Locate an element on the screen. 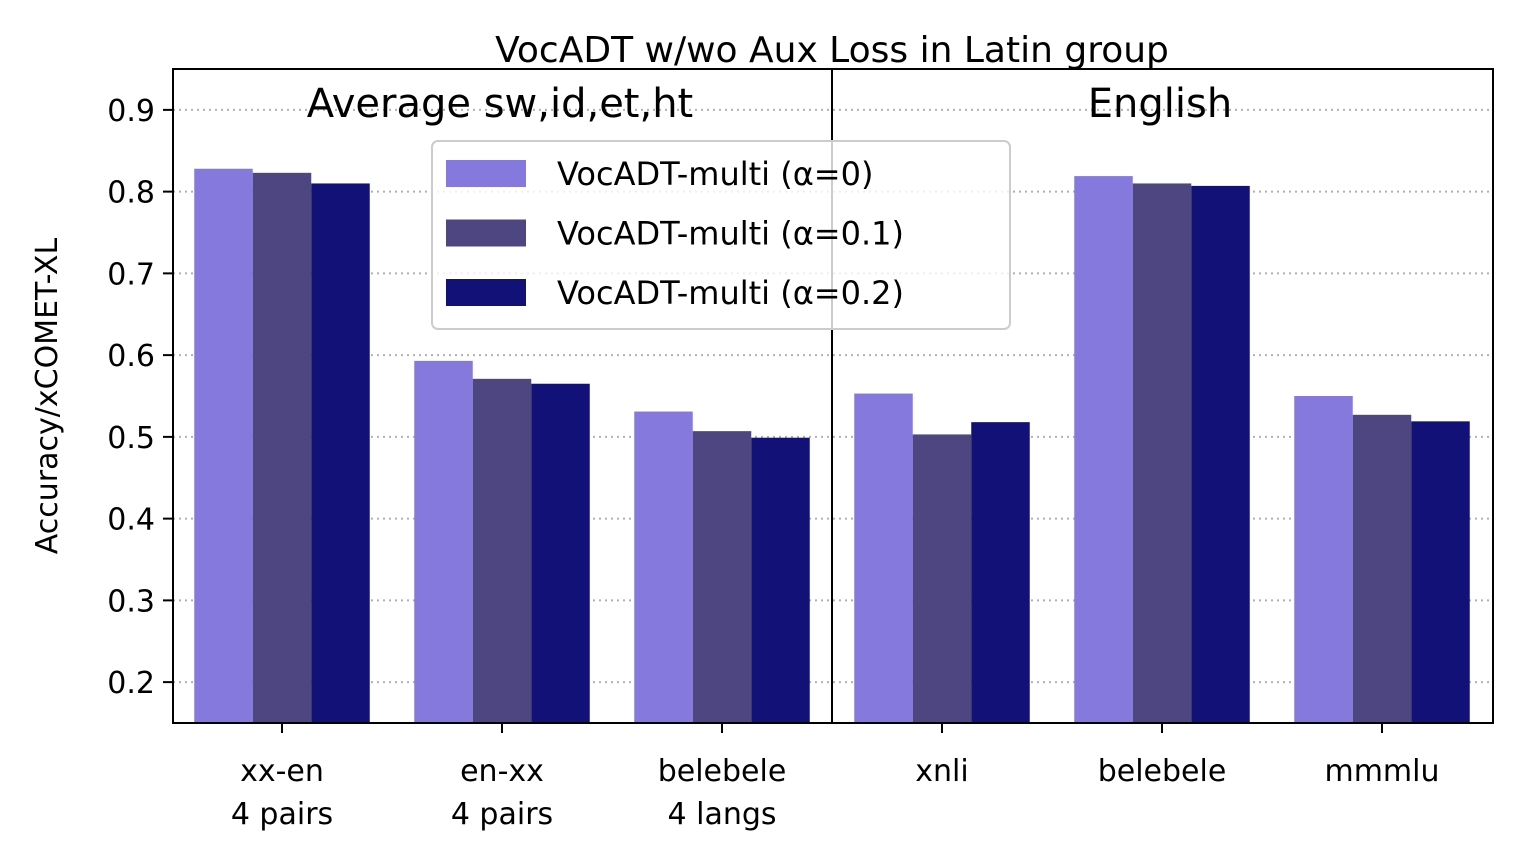 Image resolution: width=1521 pixels, height=863 pixels. y-tick-label: 0.5 is located at coordinates (131, 438).